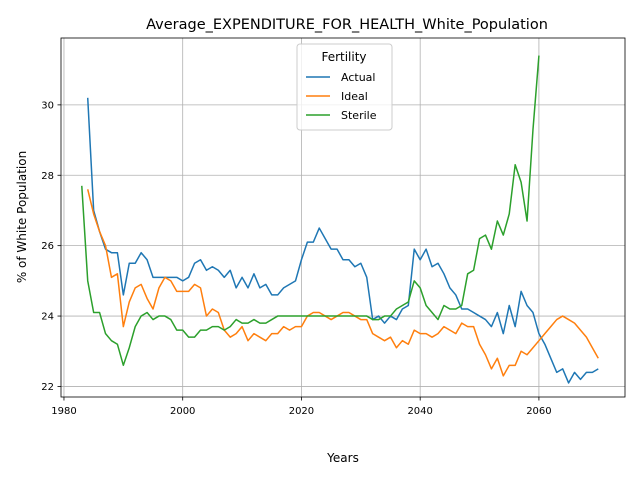 This screenshot has width=640, height=480. Describe the element at coordinates (419, 411) in the screenshot. I see `x-tick-label: 2040` at that location.